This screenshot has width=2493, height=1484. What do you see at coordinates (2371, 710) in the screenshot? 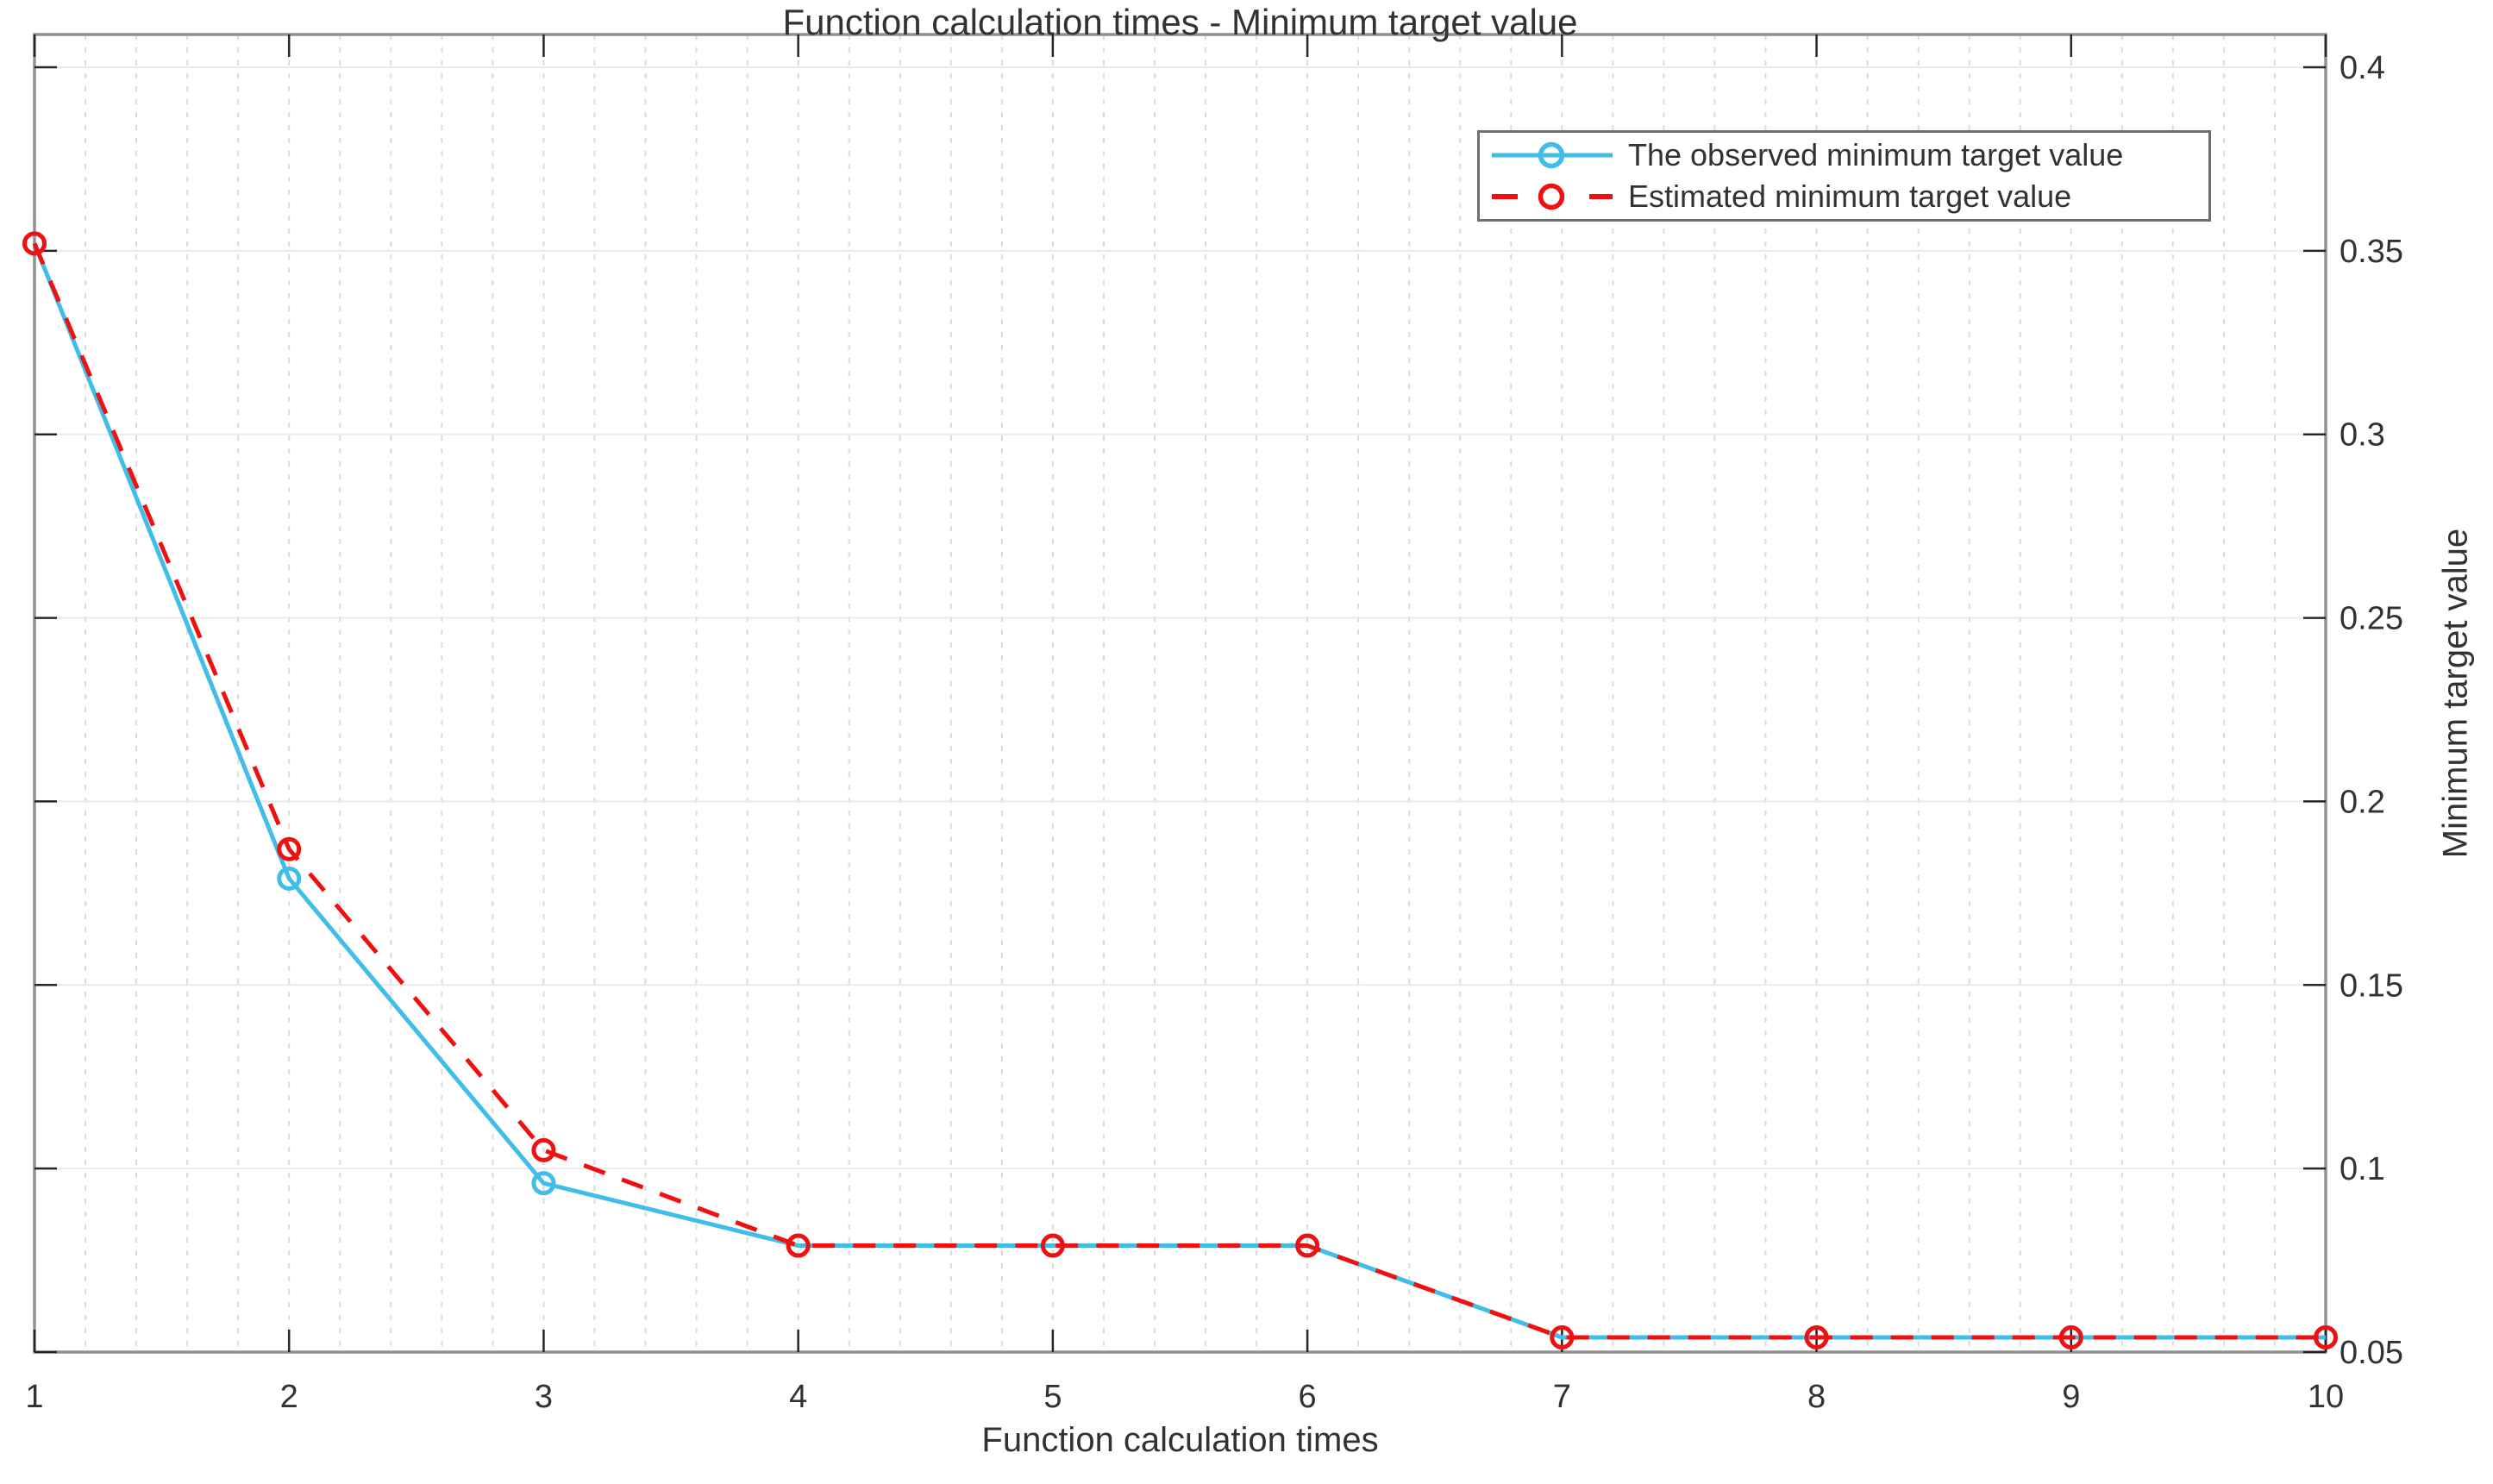
I see `y-tick-labels: 0.05 0.1 0.15 0.2 0.25 0.3 0.35 0.4` at bounding box center [2371, 710].